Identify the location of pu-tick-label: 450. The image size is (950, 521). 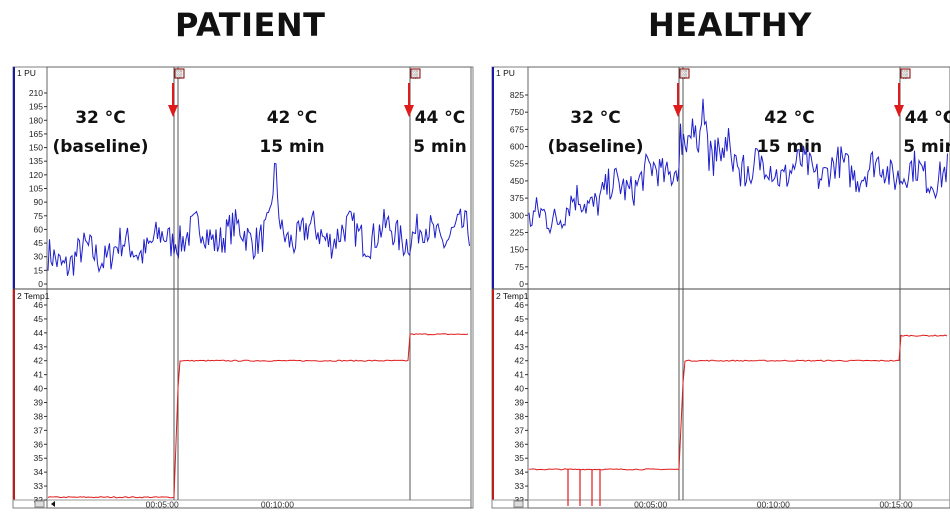
(517, 181).